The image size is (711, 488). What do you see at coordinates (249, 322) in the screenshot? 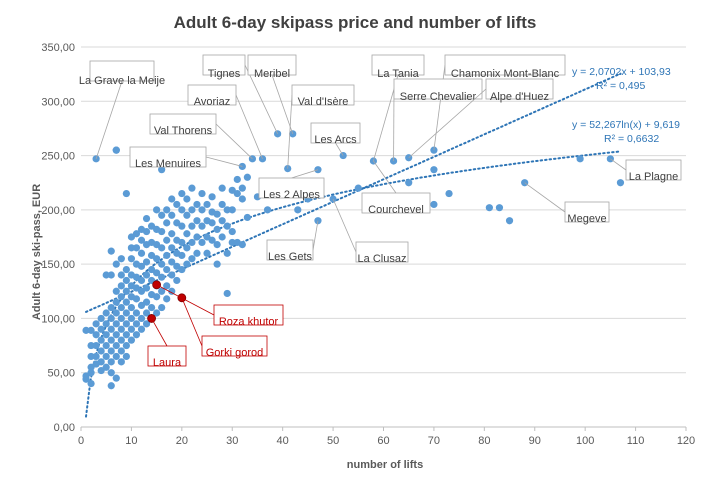
I see `callout-label: Roza khutor` at bounding box center [249, 322].